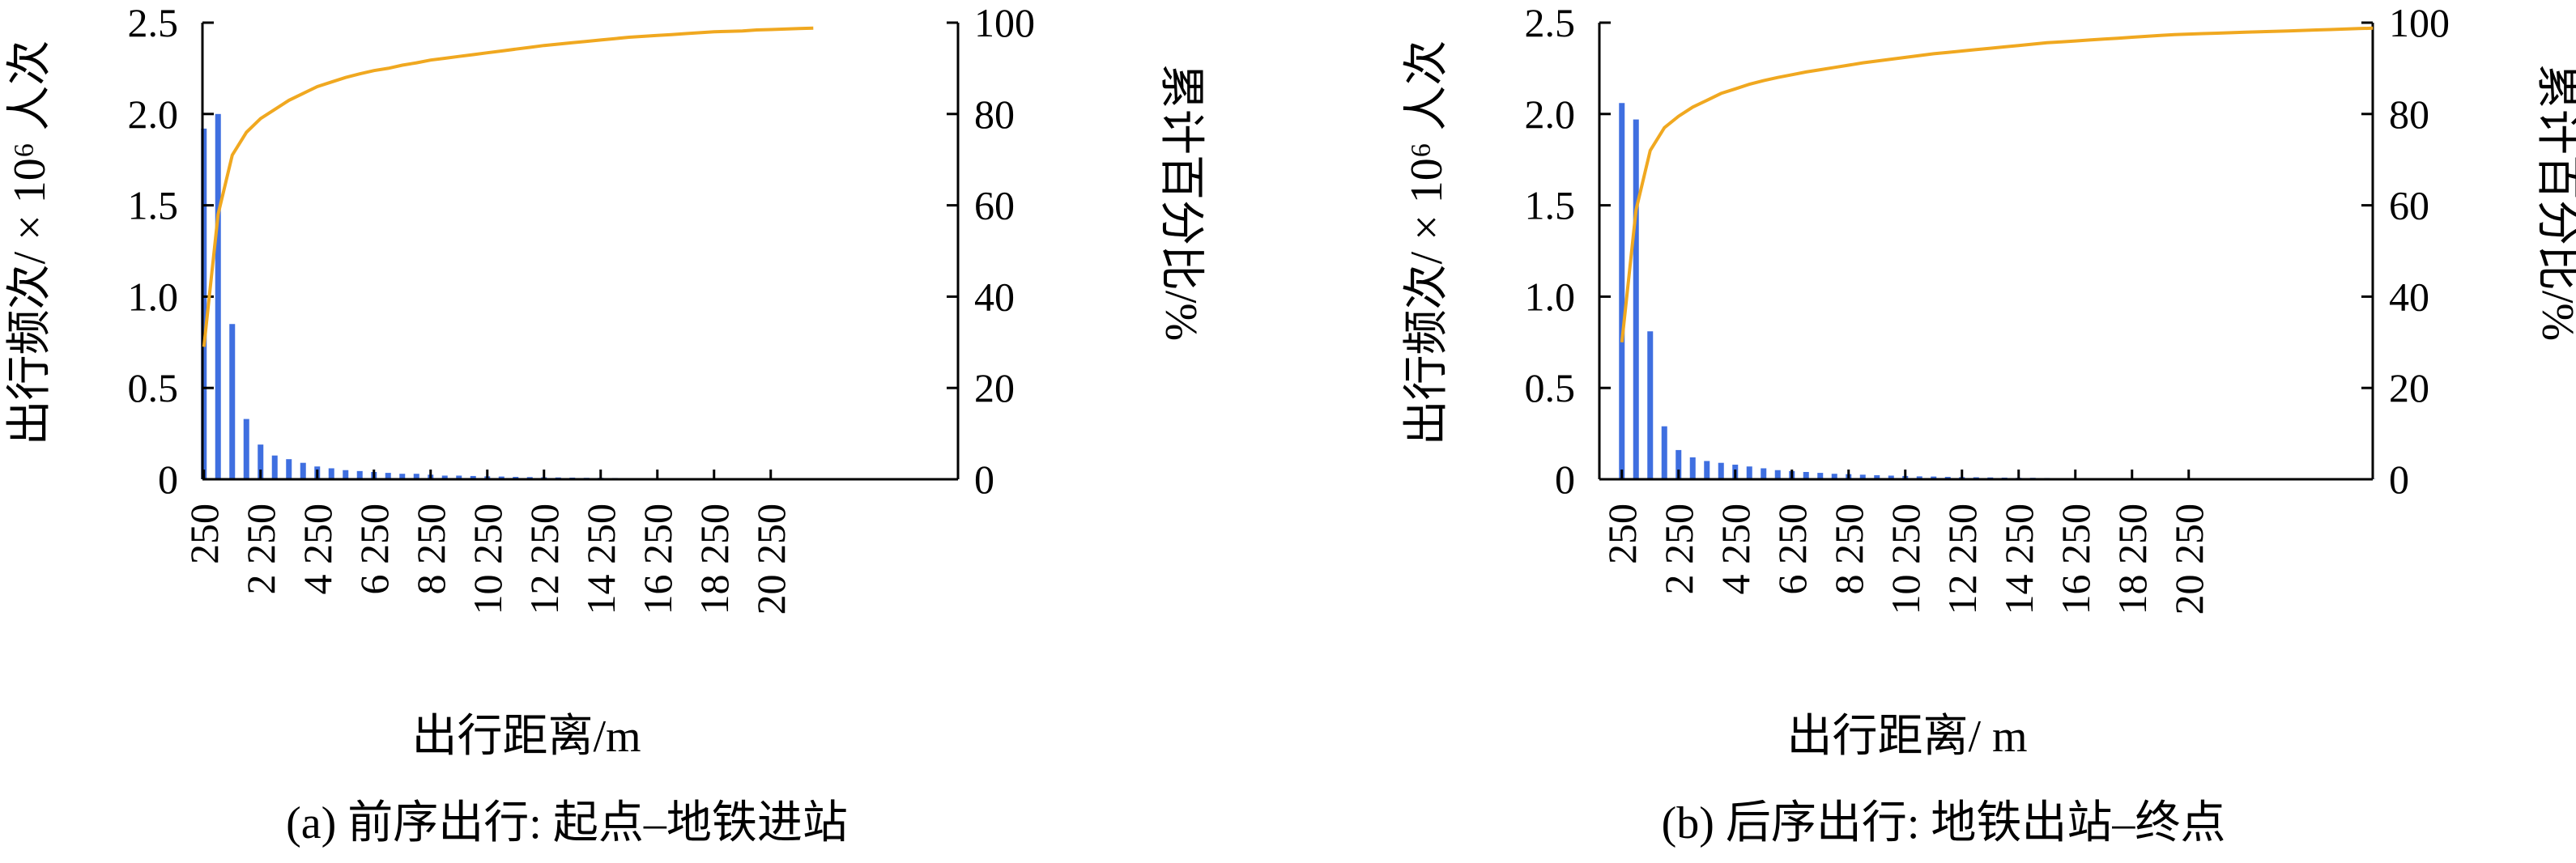 Image resolution: width=2576 pixels, height=863 pixels. I want to click on panel-a-left-tick-labels: 0 0.5 1.0 1.5 2.0 2.5, so click(153, 251).